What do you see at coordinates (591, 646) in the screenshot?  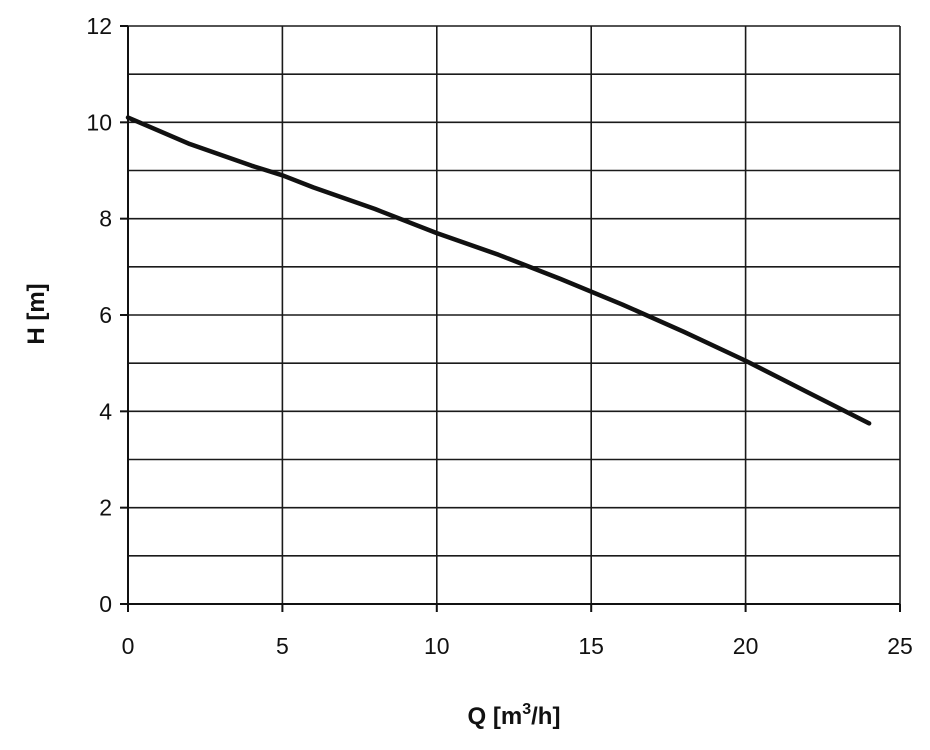 I see `x-tick-label: 15` at bounding box center [591, 646].